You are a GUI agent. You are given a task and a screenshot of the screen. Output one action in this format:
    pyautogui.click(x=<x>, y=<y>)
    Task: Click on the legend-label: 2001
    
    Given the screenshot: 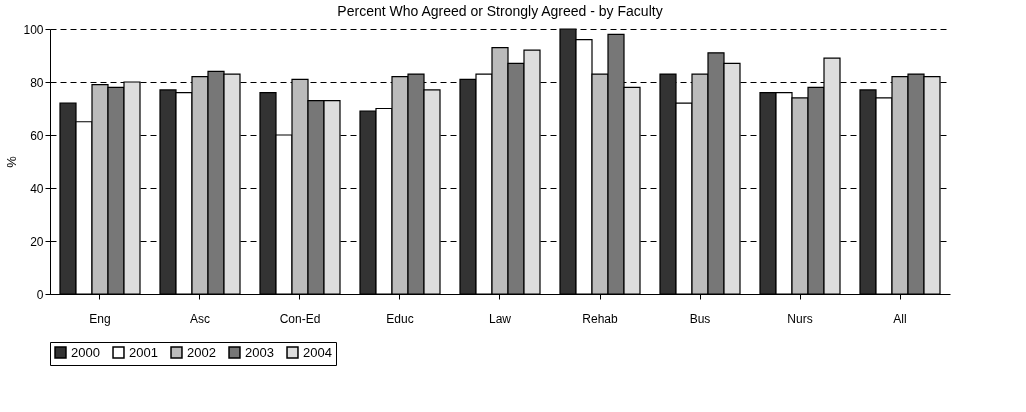 What is the action you would take?
    pyautogui.click(x=143, y=352)
    